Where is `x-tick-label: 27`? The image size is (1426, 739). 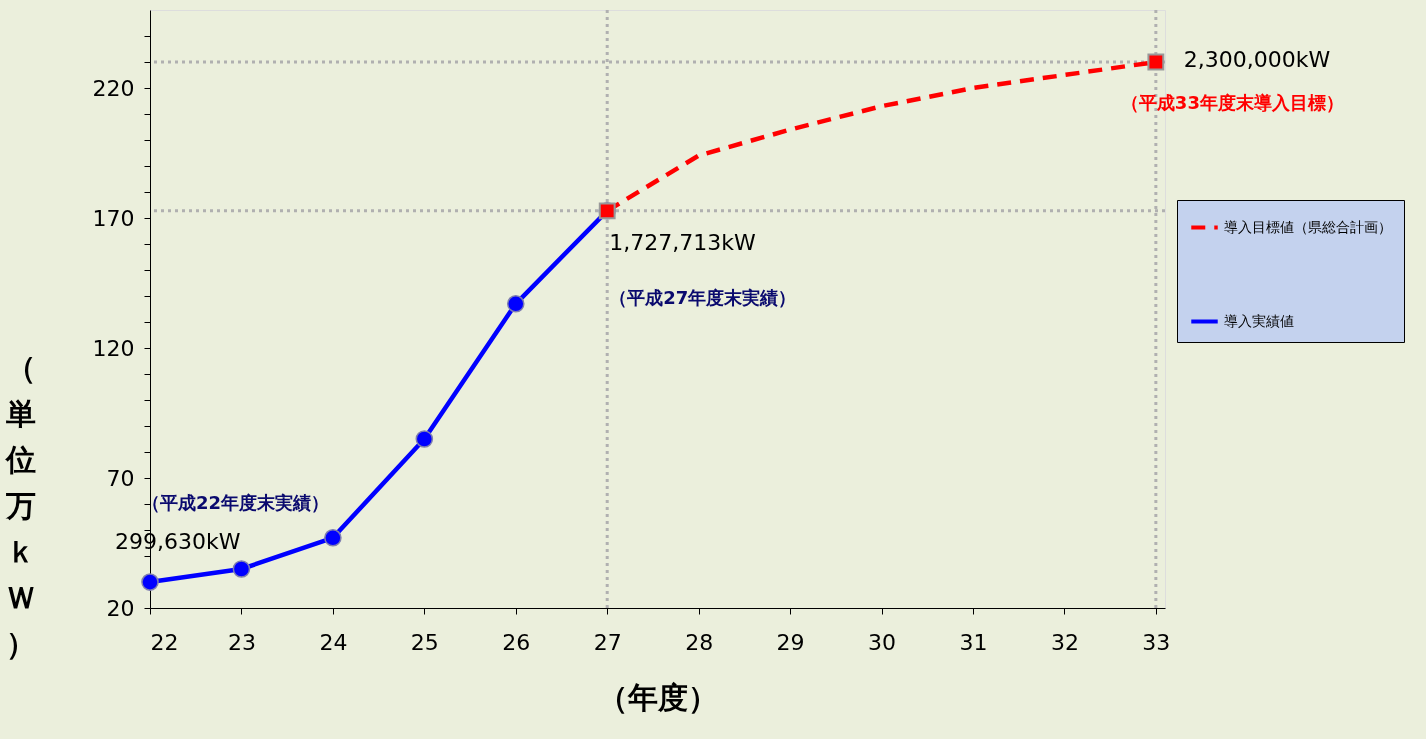
x-tick-label: 27 is located at coordinates (607, 642).